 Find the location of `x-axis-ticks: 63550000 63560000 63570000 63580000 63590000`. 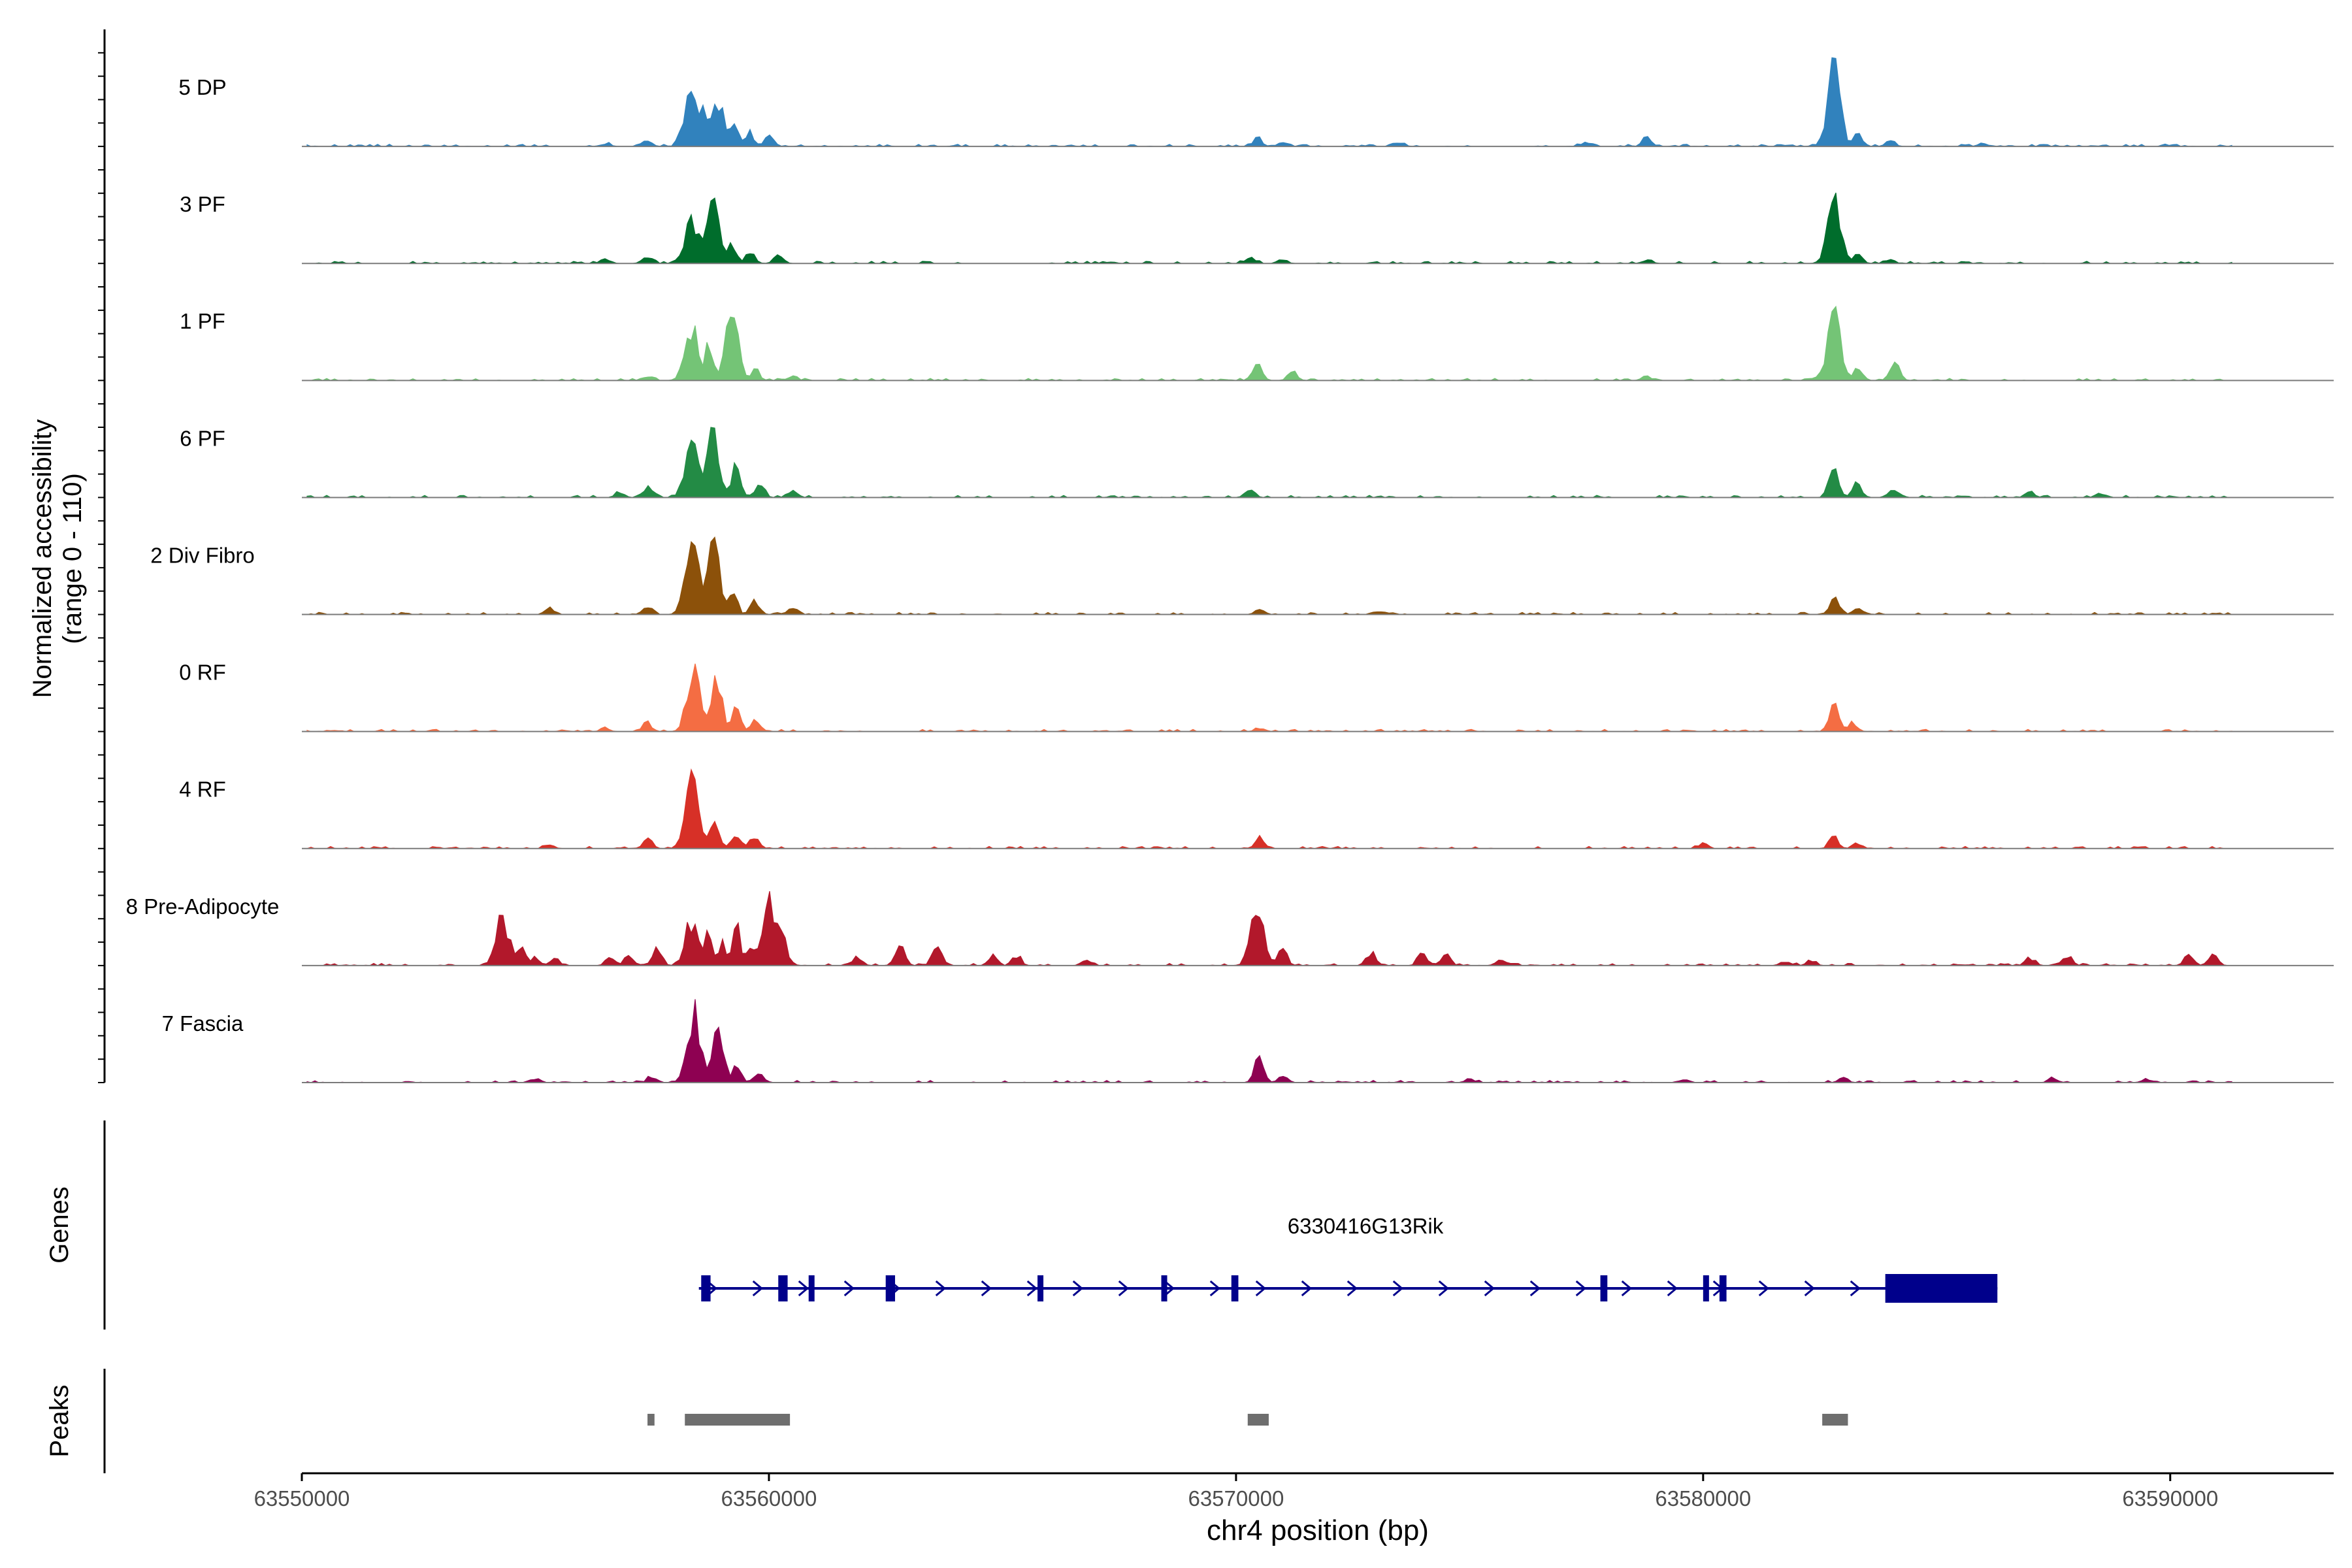

x-axis-ticks: 63550000 63560000 63570000 63580000 63590000 is located at coordinates (1236, 1492).